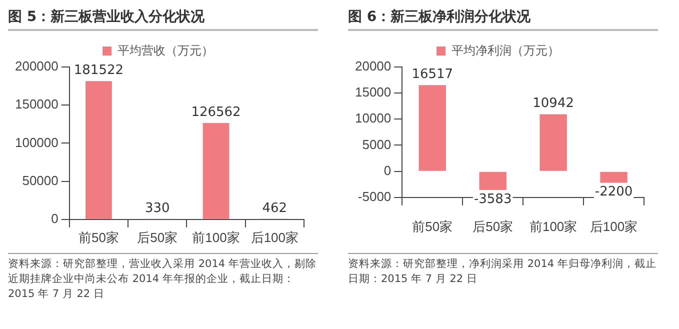 The height and width of the screenshot is (329, 679). What do you see at coordinates (40, 180) in the screenshot?
I see `y-tick-label: 50000` at bounding box center [40, 180].